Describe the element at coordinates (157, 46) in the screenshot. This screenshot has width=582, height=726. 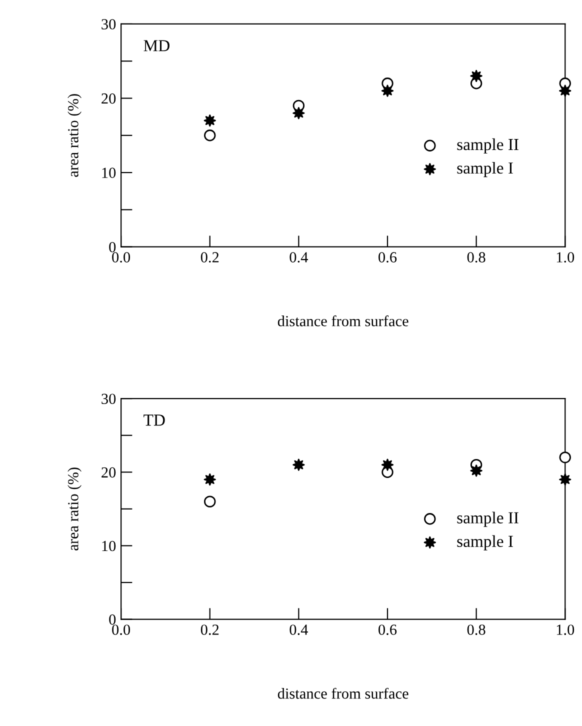
I see `annotation: MD` at that location.